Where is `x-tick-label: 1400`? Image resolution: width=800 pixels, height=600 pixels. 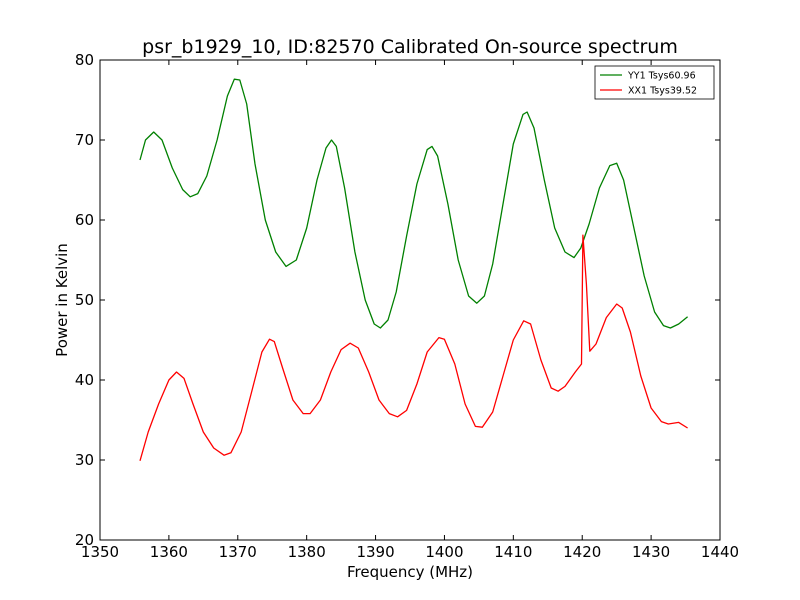 x-tick-label: 1400 is located at coordinates (444, 552).